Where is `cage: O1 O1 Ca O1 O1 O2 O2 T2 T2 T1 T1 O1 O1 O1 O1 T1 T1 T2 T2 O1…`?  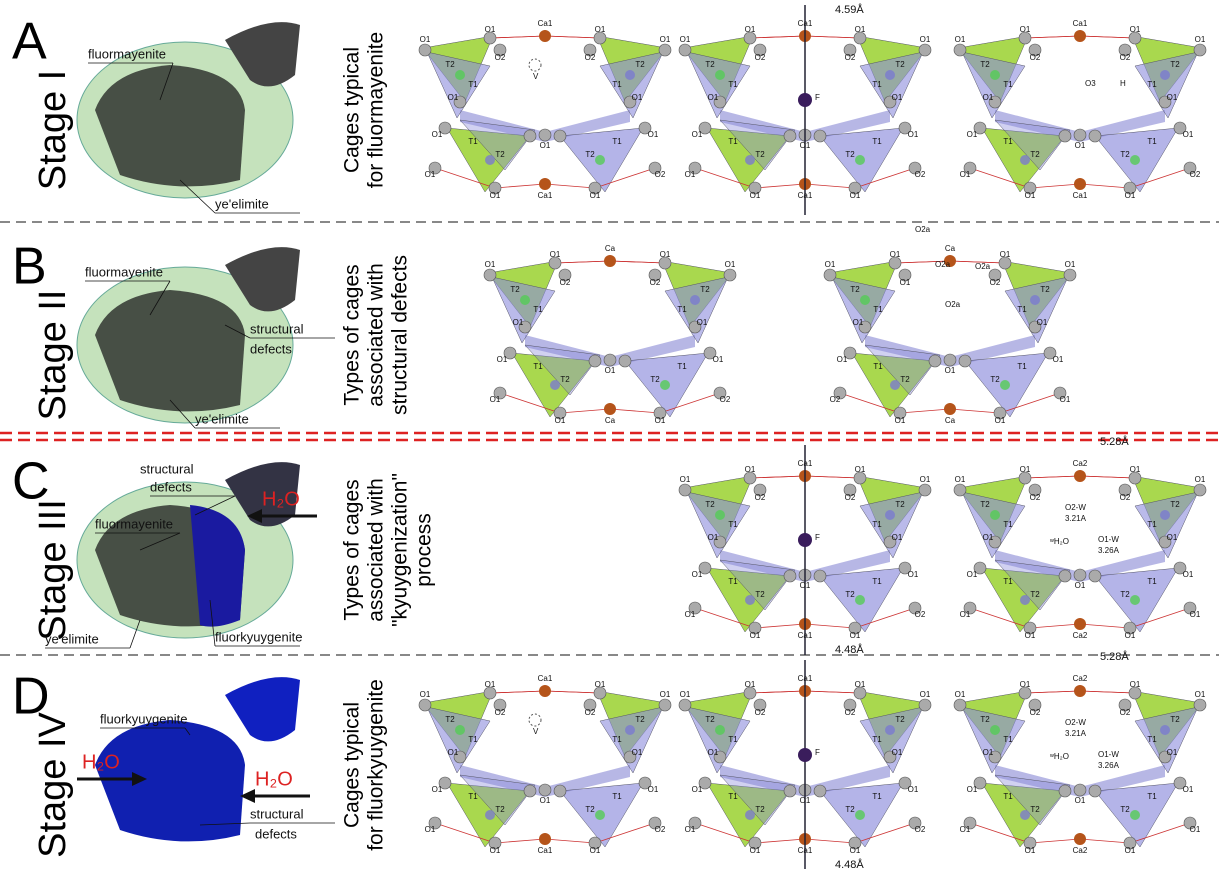
cage: O1 O1 Ca O1 O1 O2 O2 T2 T2 T1 T1 O1 O1 O1 O1 T1 T1 T2 T2 O1… is located at coordinates (610, 334).